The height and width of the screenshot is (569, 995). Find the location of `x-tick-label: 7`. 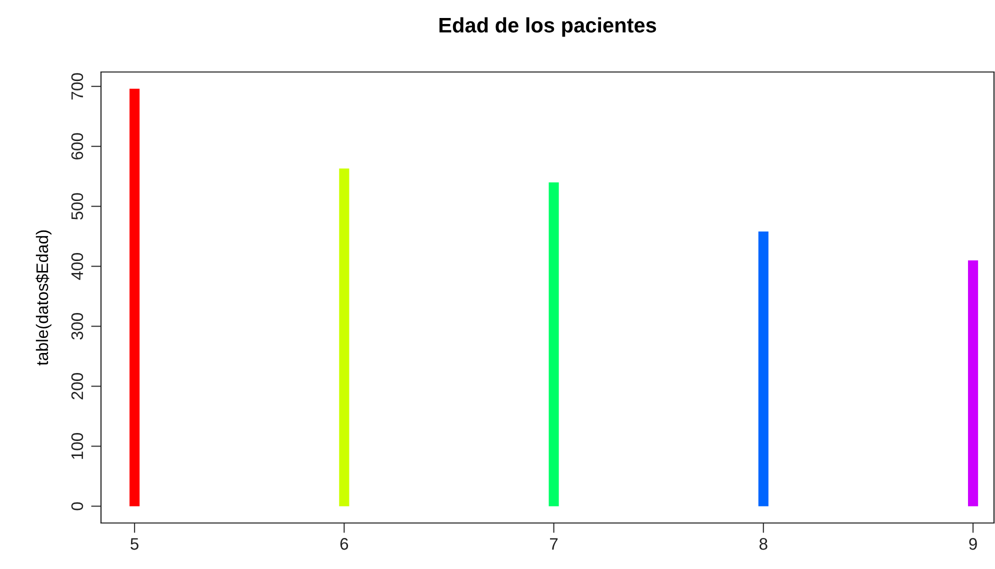

x-tick-label: 7 is located at coordinates (554, 544).